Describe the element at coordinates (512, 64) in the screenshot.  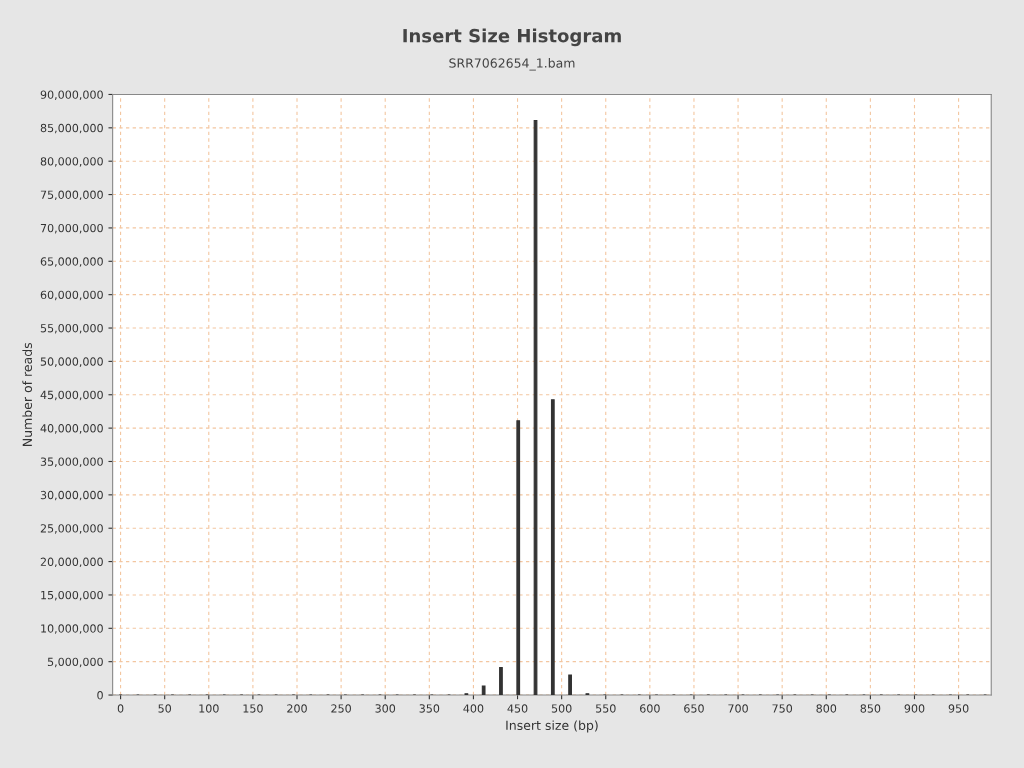
I see `chart-subtitle: SRR7062654_1.bam` at that location.